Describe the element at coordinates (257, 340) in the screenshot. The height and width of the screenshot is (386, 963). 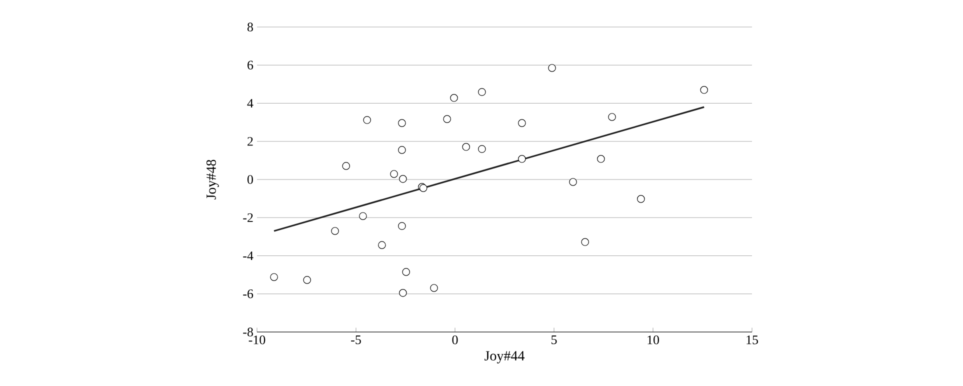
I see `x-tick-label: -10` at that location.